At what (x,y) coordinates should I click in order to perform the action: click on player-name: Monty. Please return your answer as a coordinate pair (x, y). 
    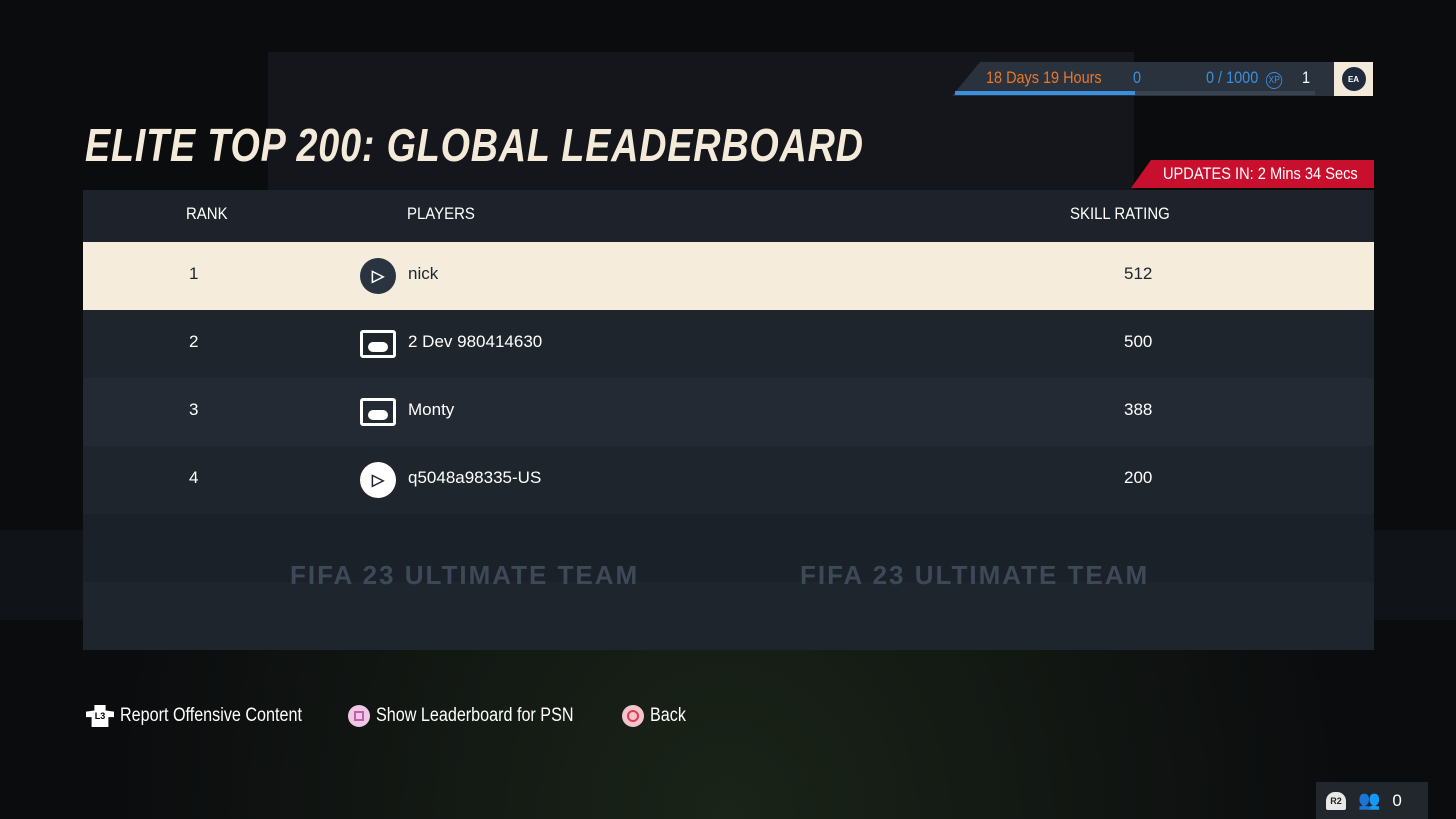
    Looking at the image, I should click on (431, 409).